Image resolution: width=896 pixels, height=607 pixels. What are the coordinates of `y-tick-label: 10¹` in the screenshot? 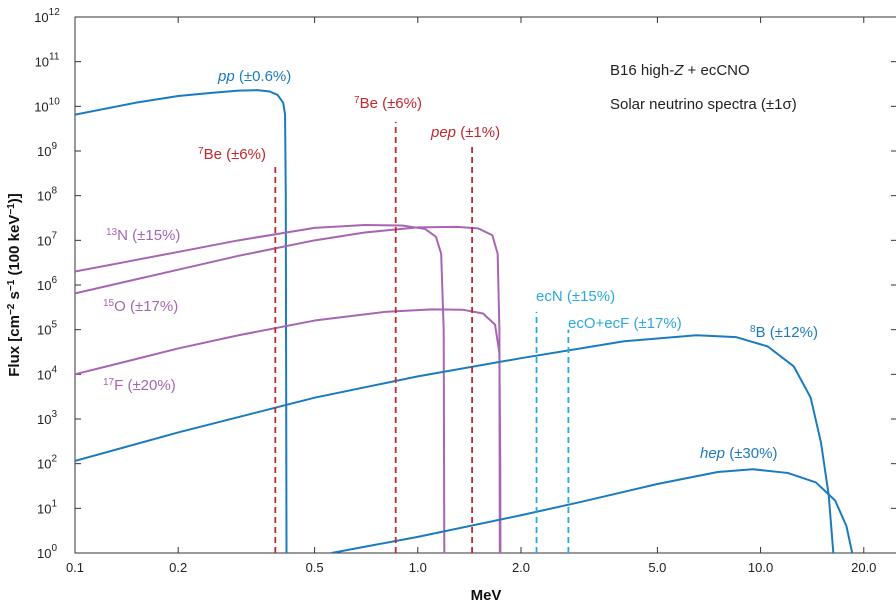 It's located at (47, 507).